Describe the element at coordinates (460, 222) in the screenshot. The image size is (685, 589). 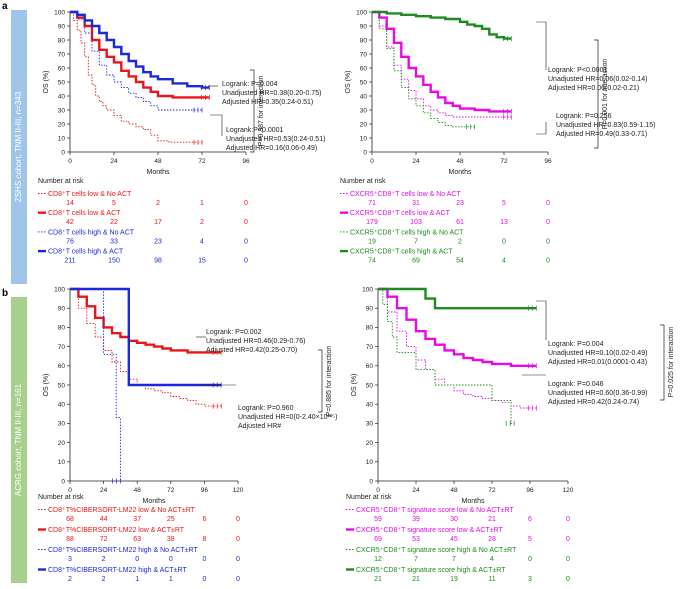
I see `risk-count: 61` at that location.